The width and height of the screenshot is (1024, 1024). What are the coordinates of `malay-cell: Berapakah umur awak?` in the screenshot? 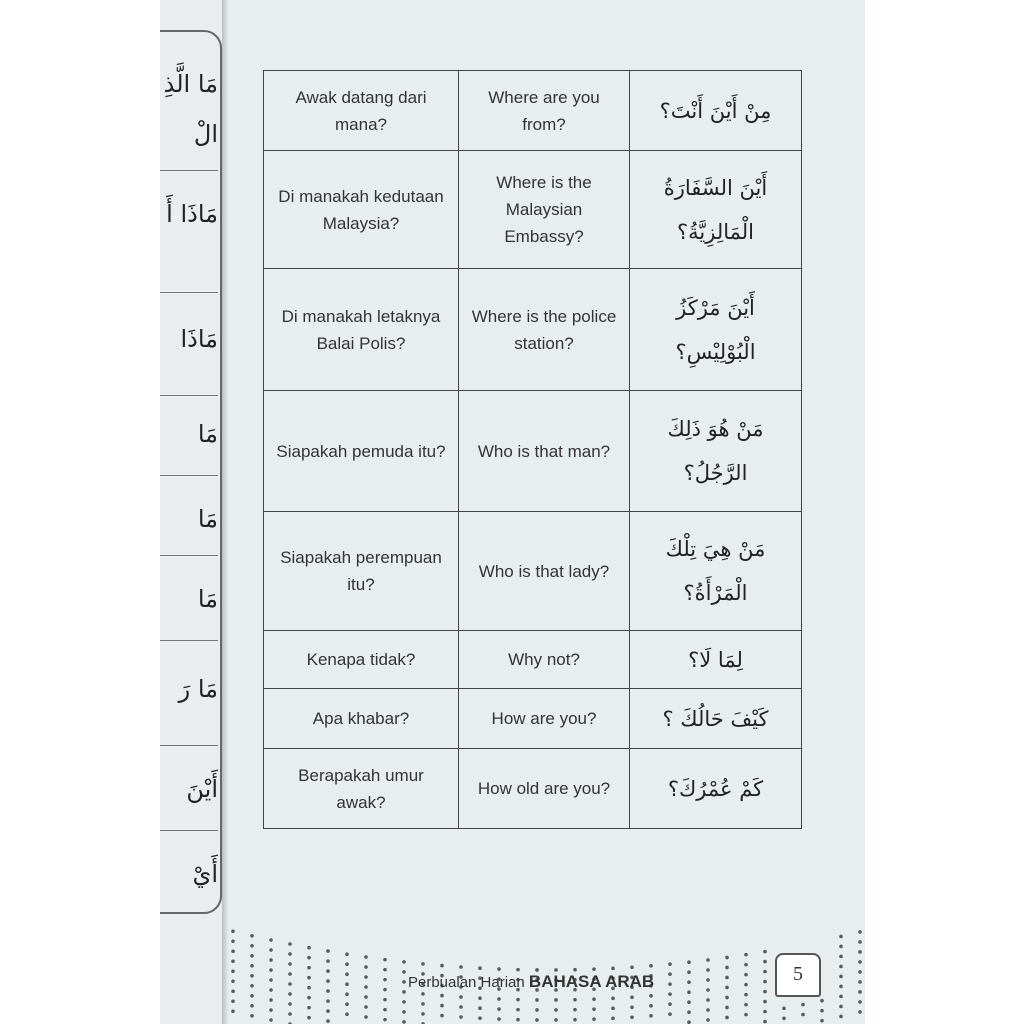 It's located at (361, 788).